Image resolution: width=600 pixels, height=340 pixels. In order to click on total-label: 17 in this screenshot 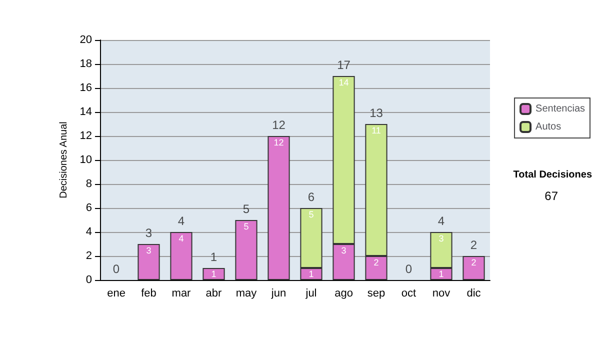, I will do `click(344, 65)`.